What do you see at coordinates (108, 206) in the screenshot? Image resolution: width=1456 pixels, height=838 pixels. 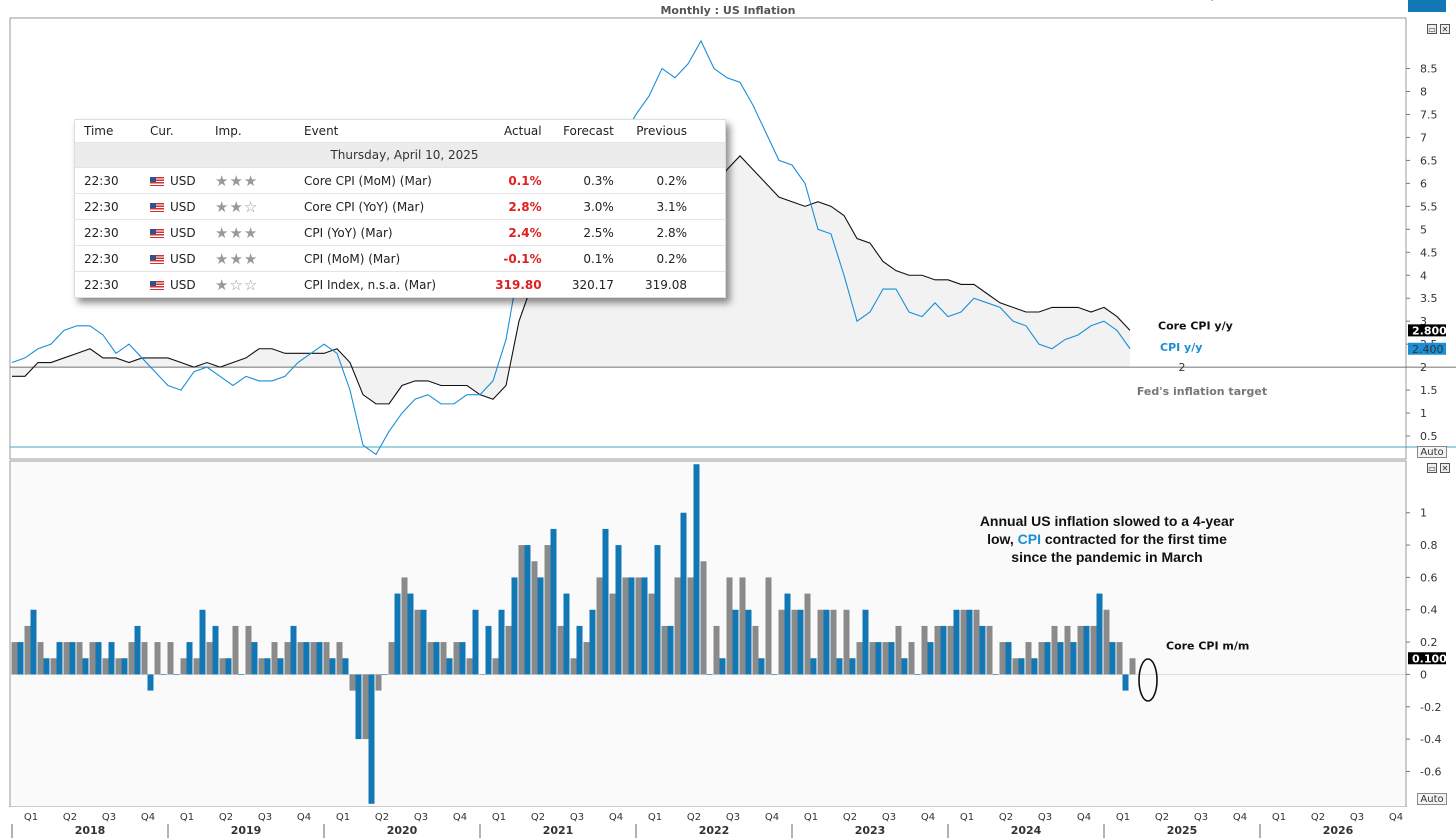 I see `row-time: 22:30` at bounding box center [108, 206].